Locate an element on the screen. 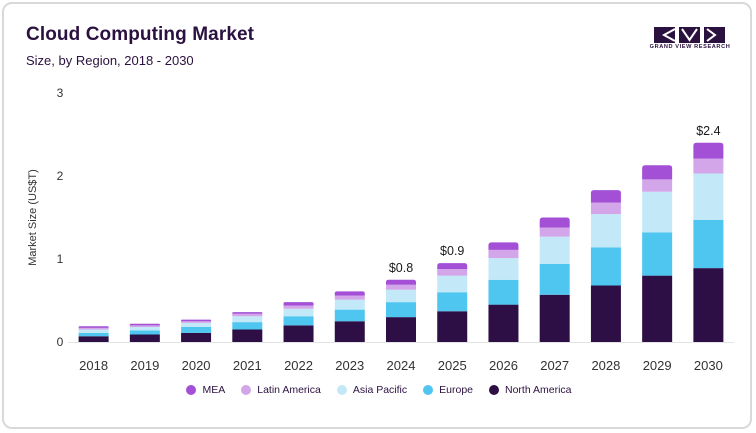  bar-europe-2021 is located at coordinates (247, 326).